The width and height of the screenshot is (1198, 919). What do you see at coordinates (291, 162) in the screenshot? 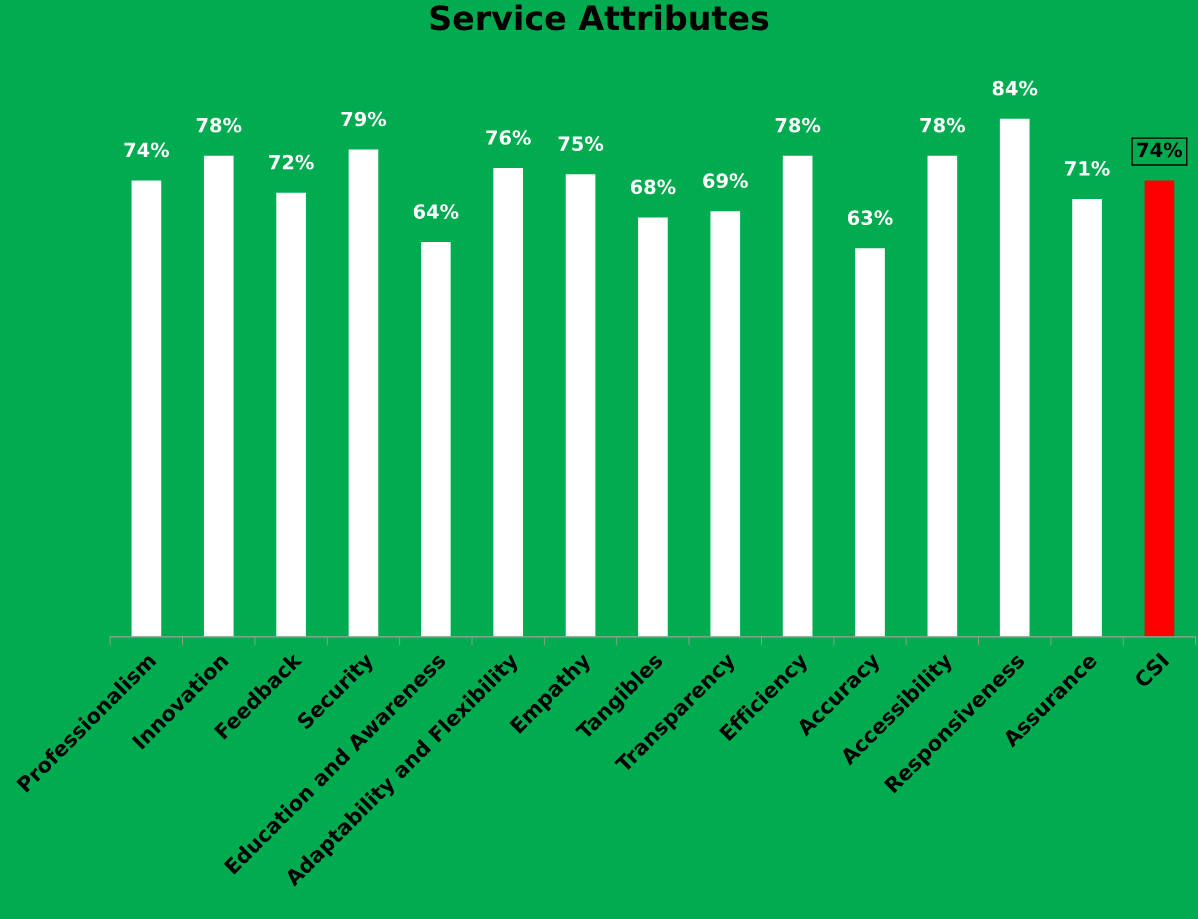
I see `data-label: 72%` at bounding box center [291, 162].